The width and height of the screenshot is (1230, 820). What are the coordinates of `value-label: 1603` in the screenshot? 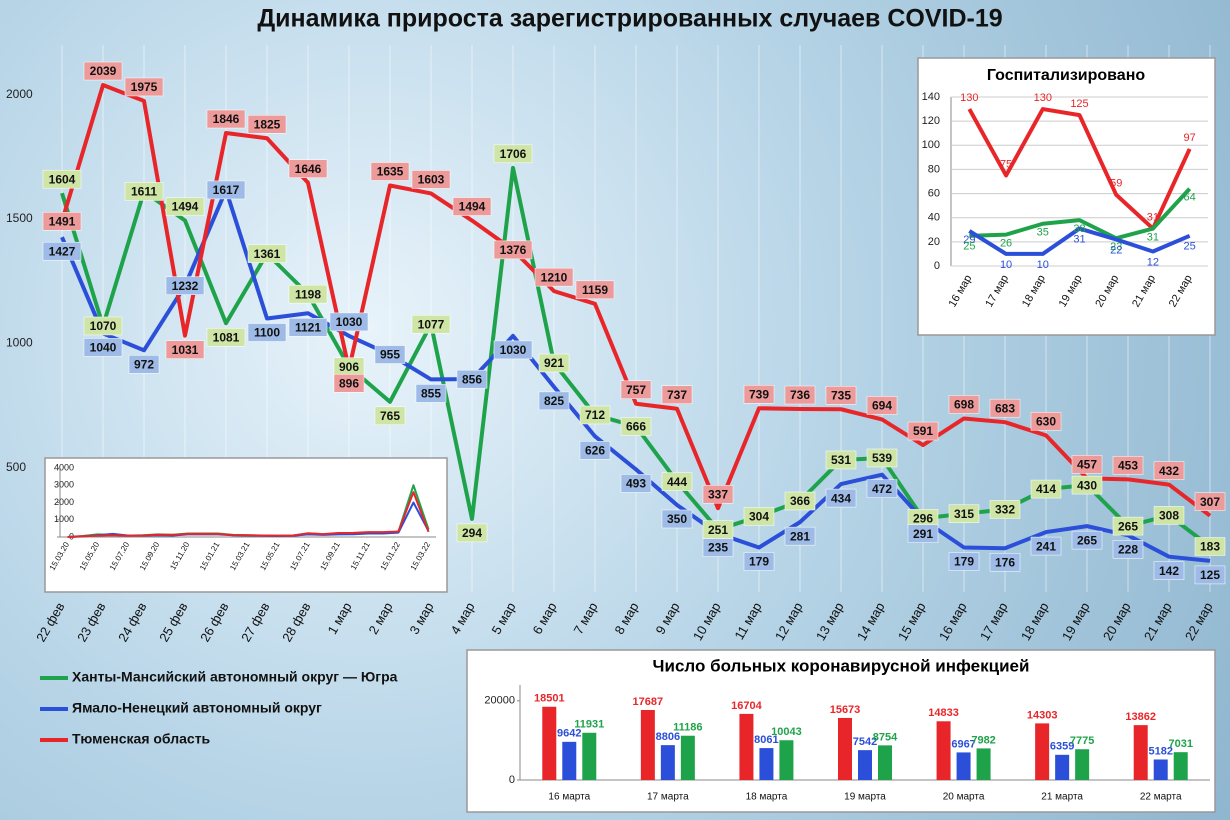 It's located at (431, 180).